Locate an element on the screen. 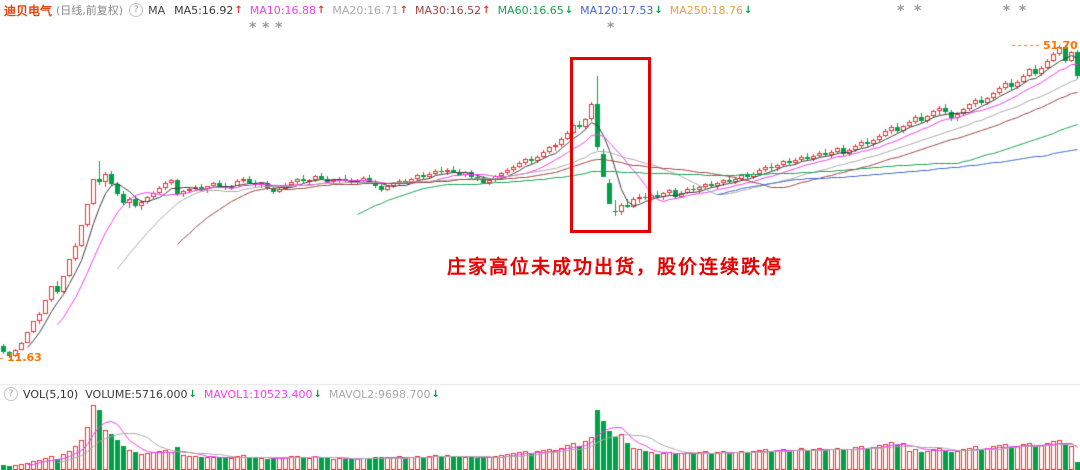  mavol2-trend-arrow: ↓ is located at coordinates (435, 394).